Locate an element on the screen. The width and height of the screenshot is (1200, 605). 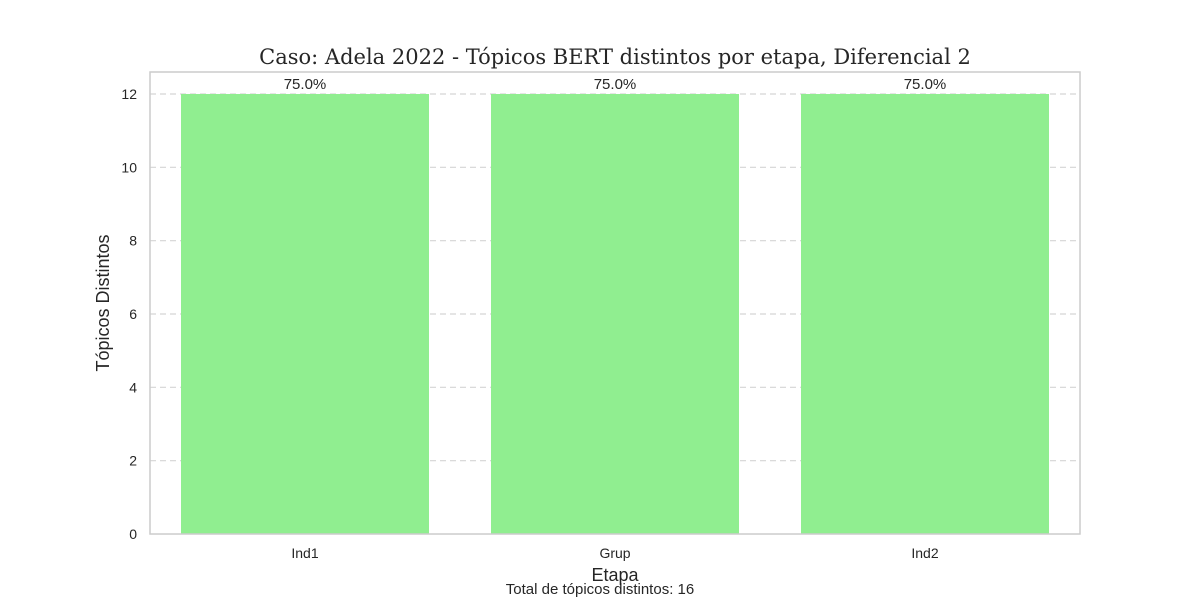
x-tick-label: Grup is located at coordinates (614, 553).